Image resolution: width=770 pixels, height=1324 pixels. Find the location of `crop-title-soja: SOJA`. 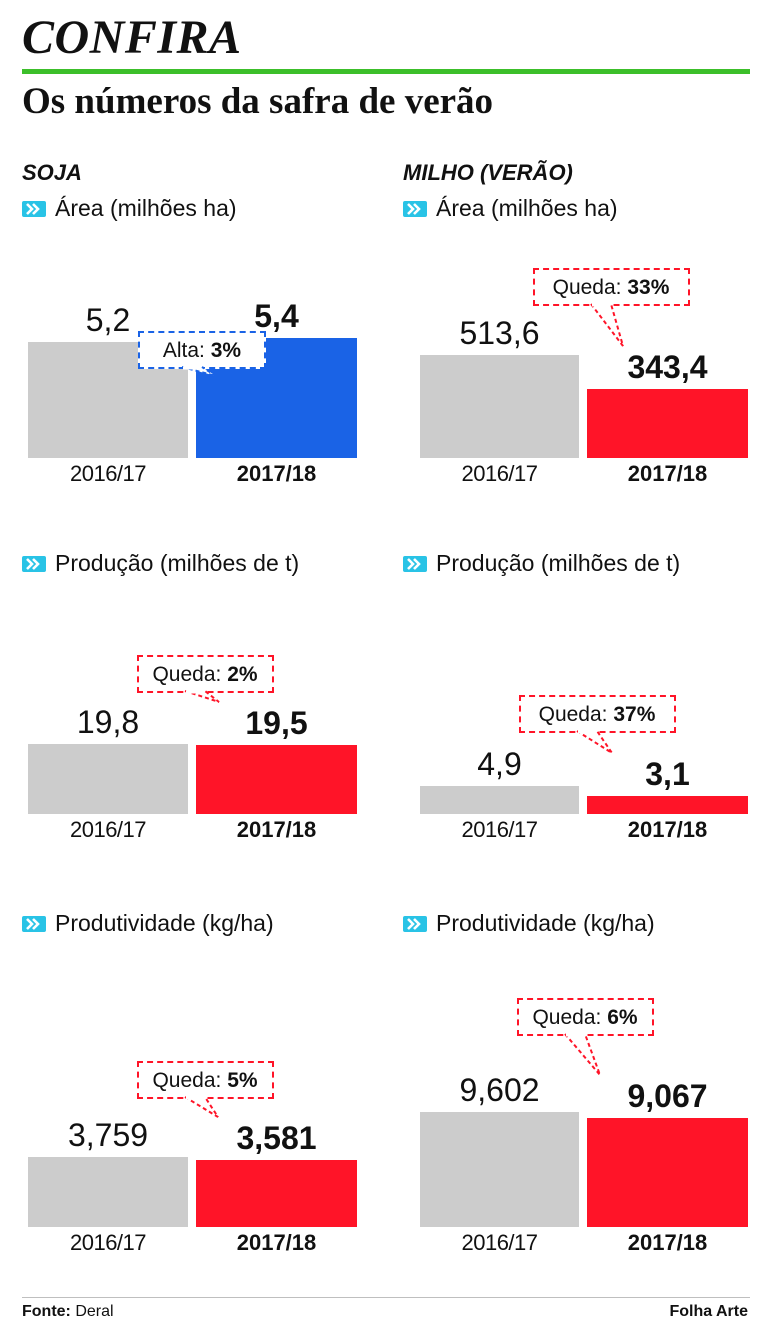

crop-title-soja: SOJA is located at coordinates (52, 172).